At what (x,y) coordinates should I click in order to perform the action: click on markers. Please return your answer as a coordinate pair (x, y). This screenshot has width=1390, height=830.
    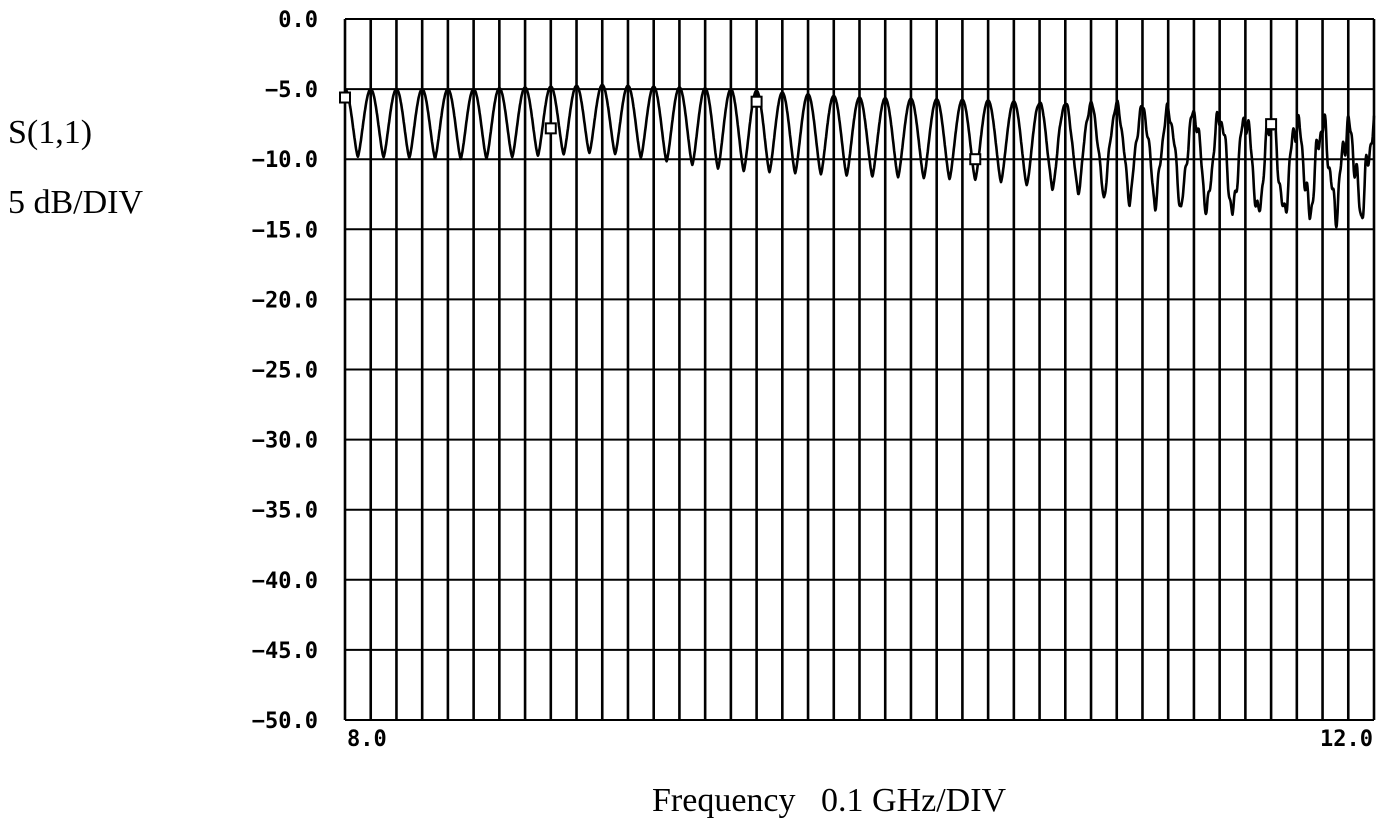
    Looking at the image, I should click on (808, 128).